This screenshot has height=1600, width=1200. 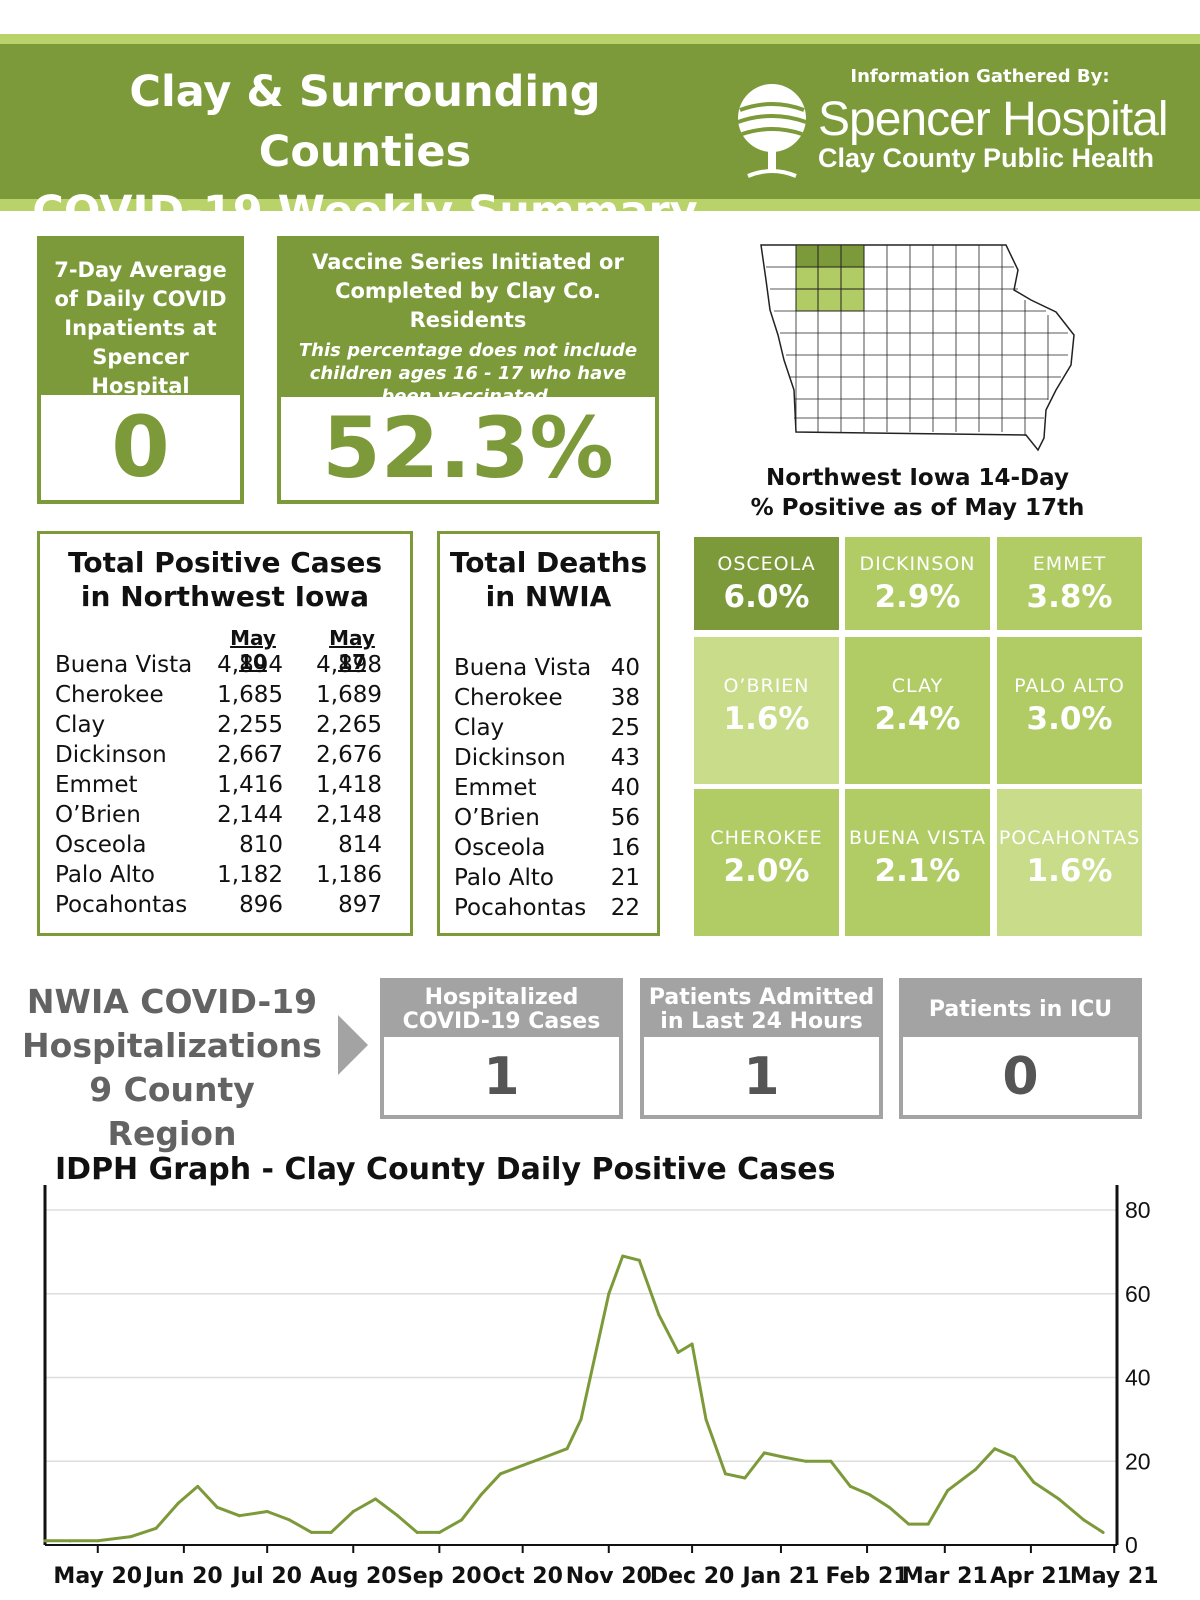 I want to click on tile-county: OSCEOLA, so click(x=766, y=564).